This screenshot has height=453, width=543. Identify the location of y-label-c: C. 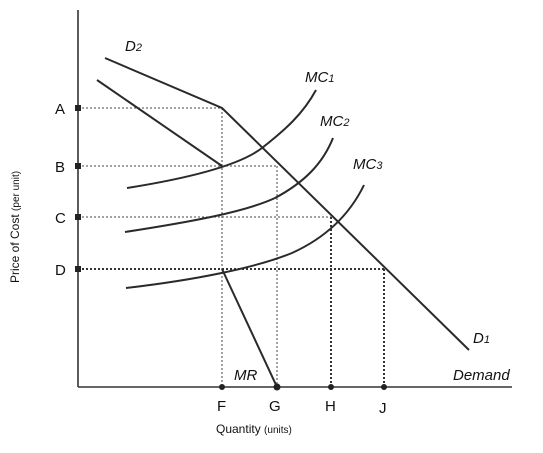
(60, 218).